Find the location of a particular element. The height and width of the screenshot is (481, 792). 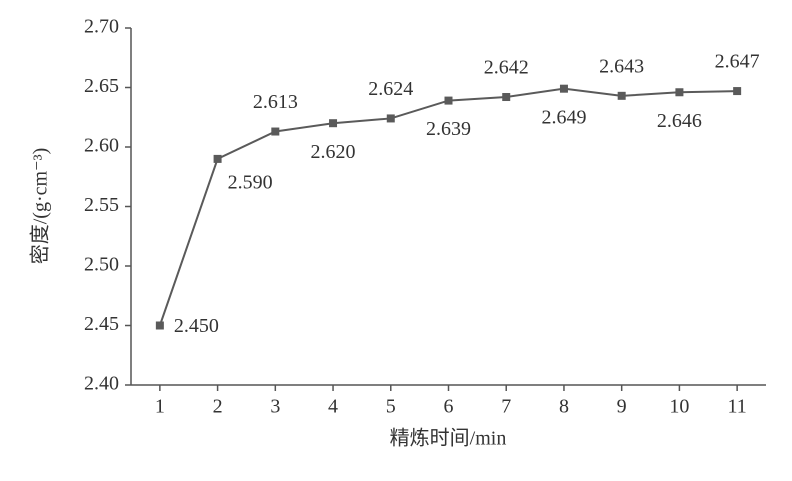

data-label: 2.643 is located at coordinates (621, 66).